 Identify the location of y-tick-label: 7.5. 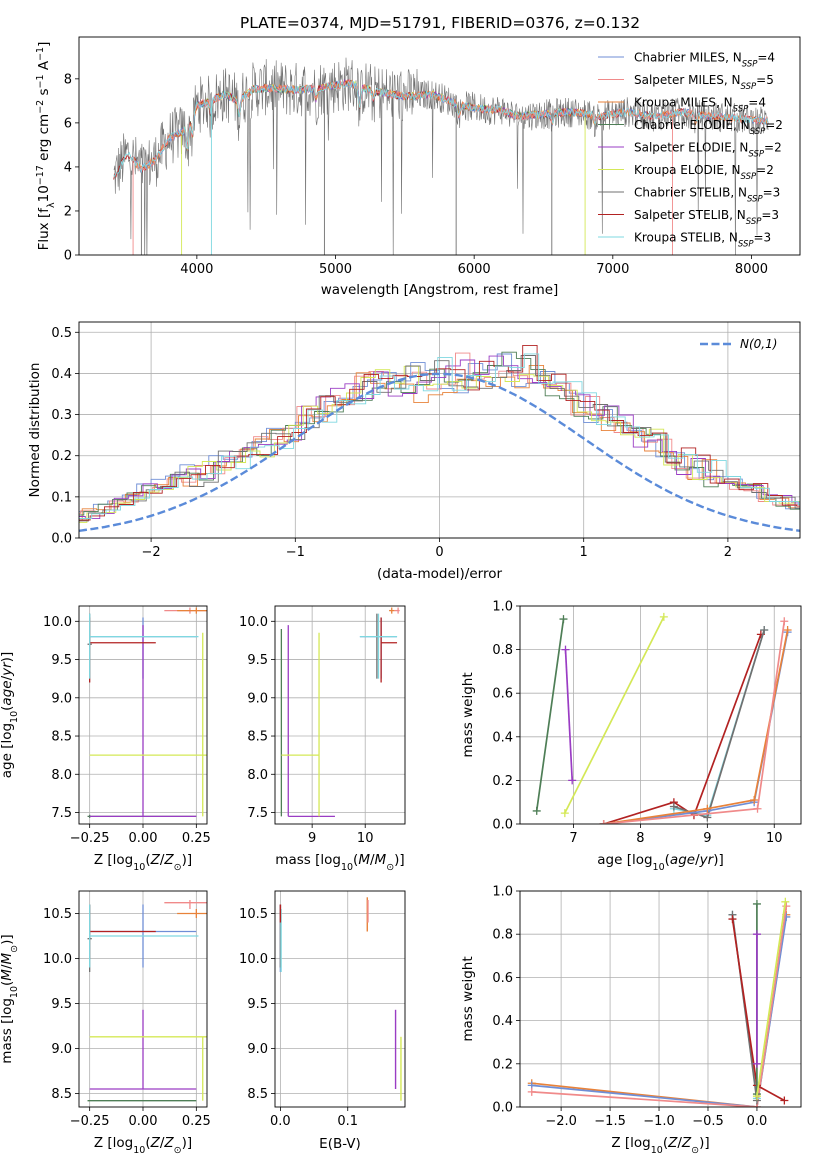
(257, 813).